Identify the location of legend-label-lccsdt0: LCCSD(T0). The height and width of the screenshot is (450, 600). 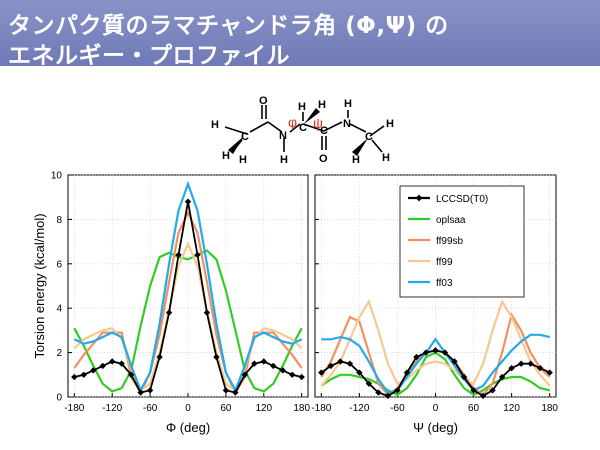
(462, 199).